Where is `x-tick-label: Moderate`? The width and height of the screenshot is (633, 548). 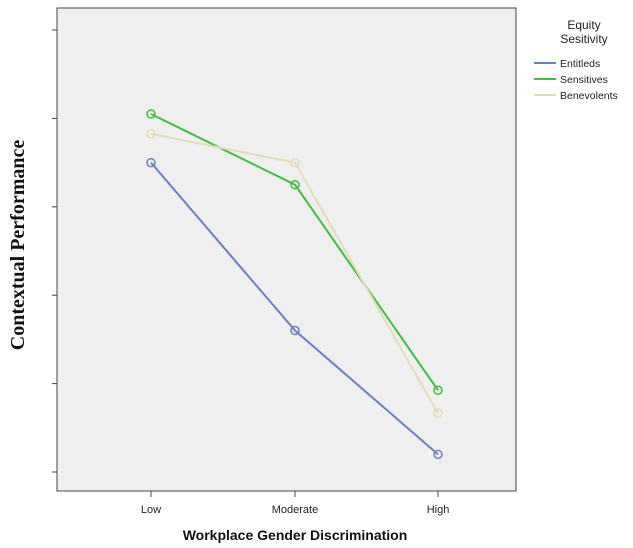
x-tick-label: Moderate is located at coordinates (295, 510).